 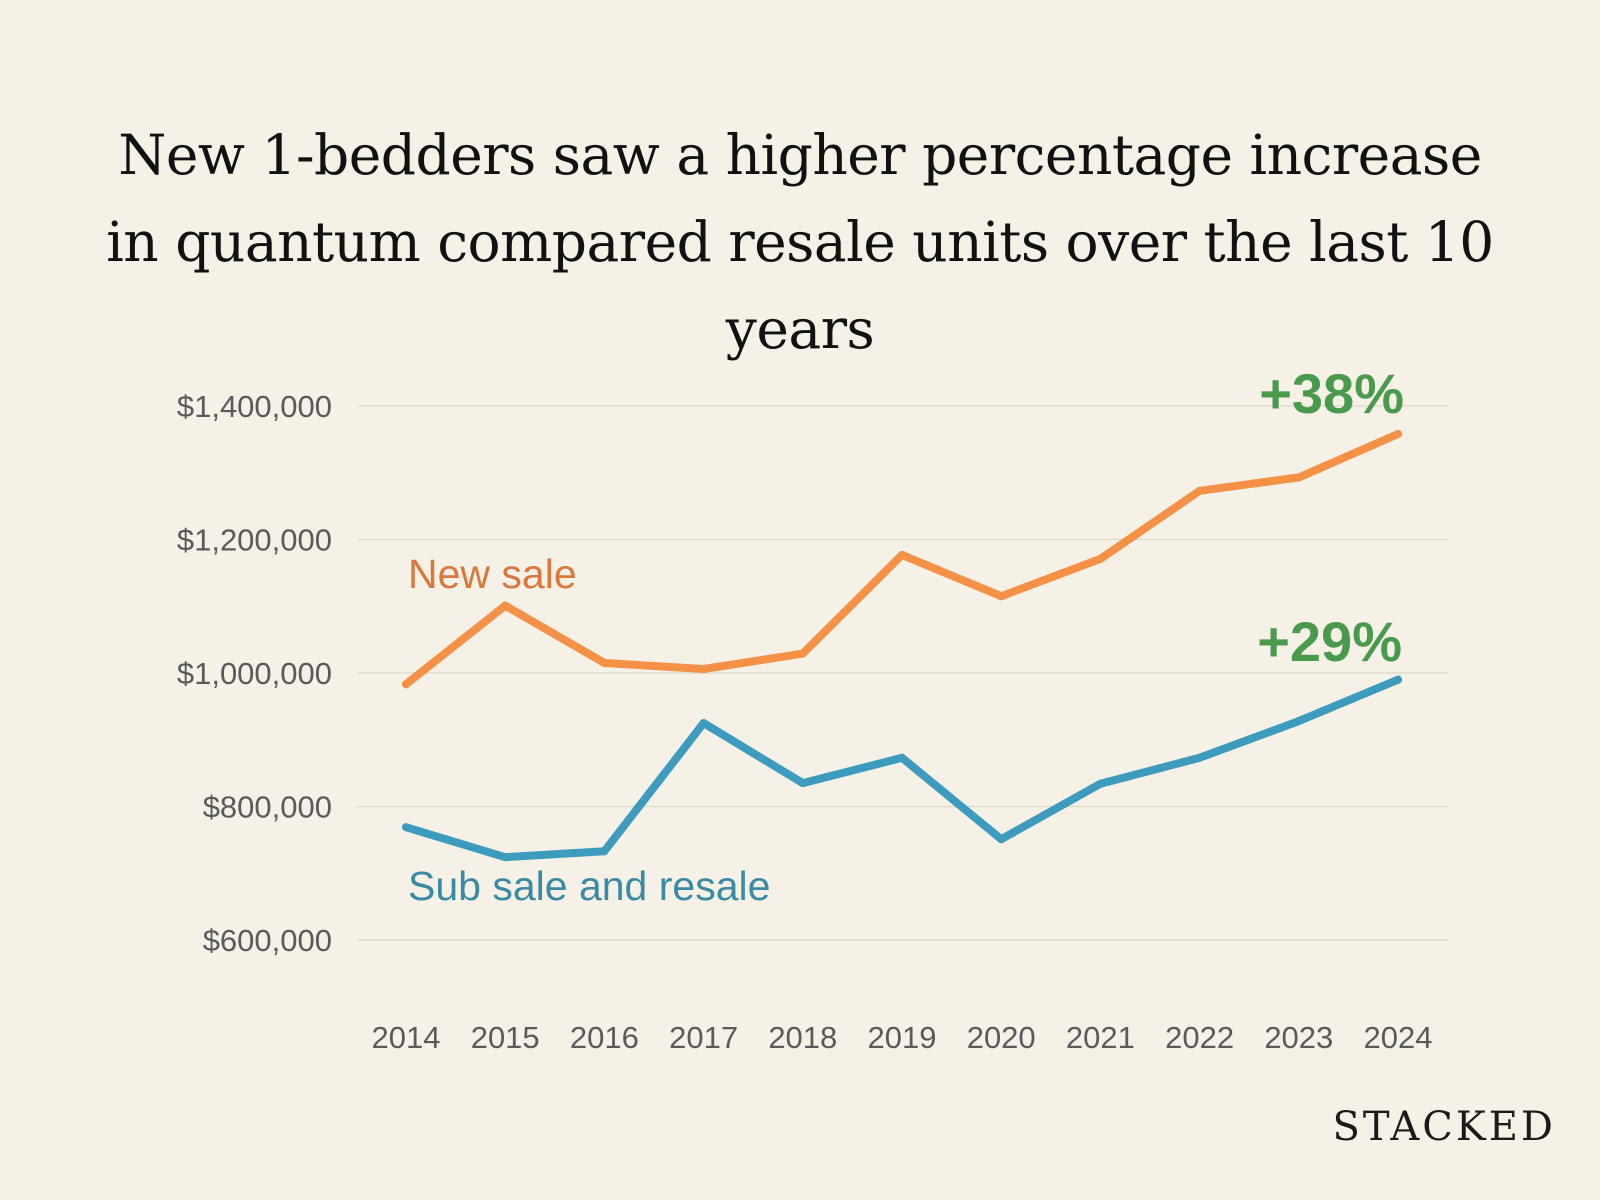 I want to click on y-tick-label: $1,000,000, so click(x=254, y=673).